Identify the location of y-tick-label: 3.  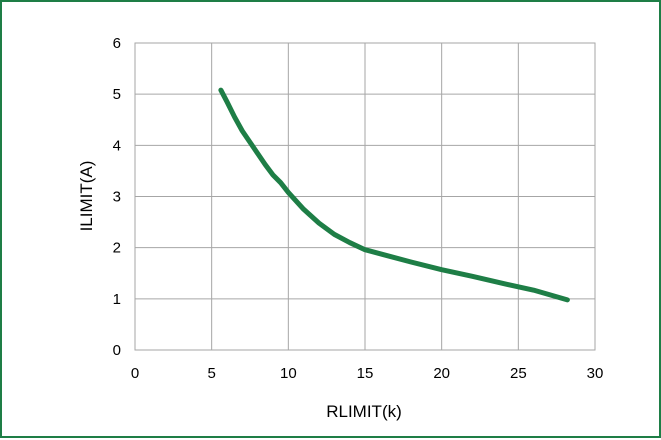
(117, 197).